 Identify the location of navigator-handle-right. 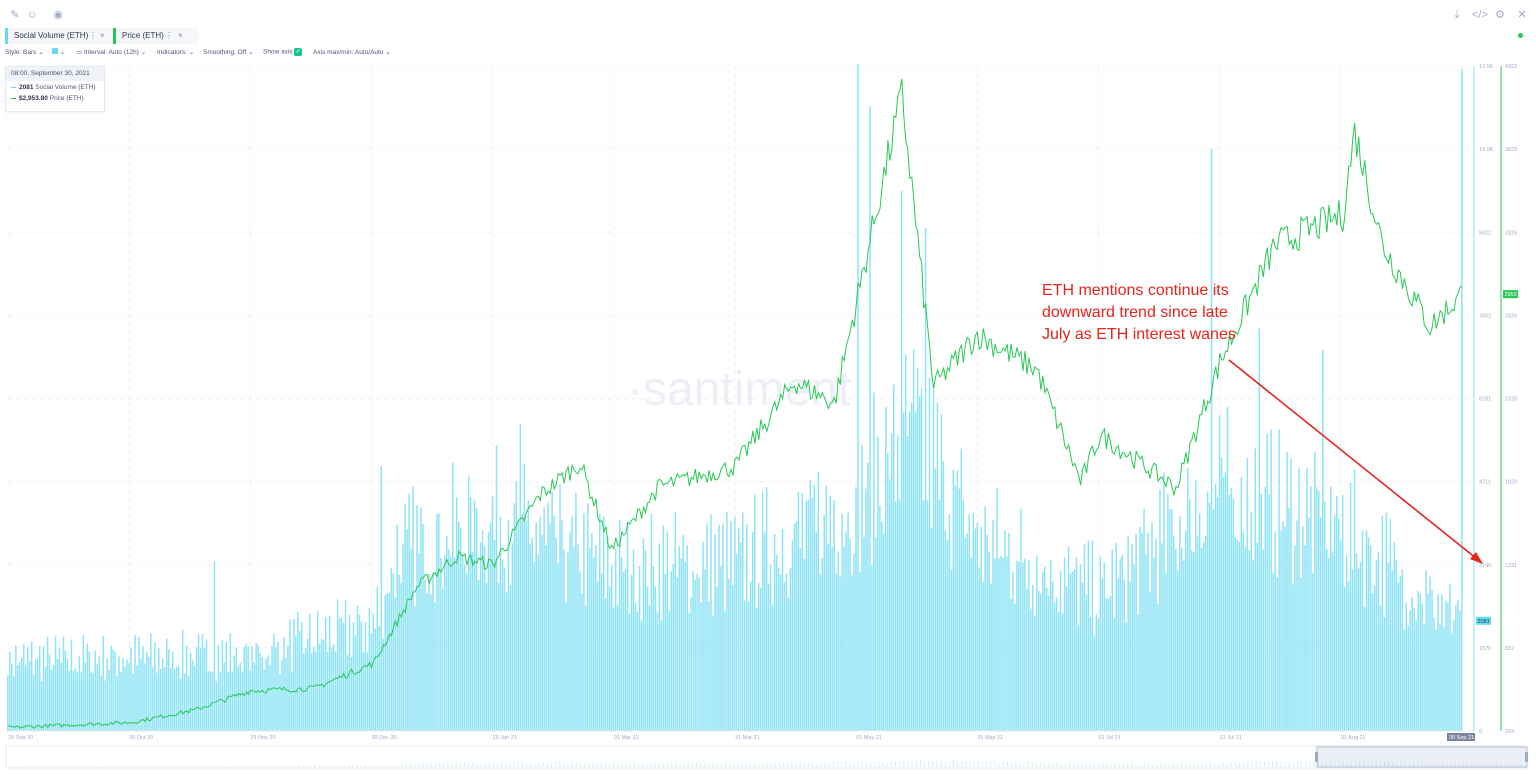
(1526, 757).